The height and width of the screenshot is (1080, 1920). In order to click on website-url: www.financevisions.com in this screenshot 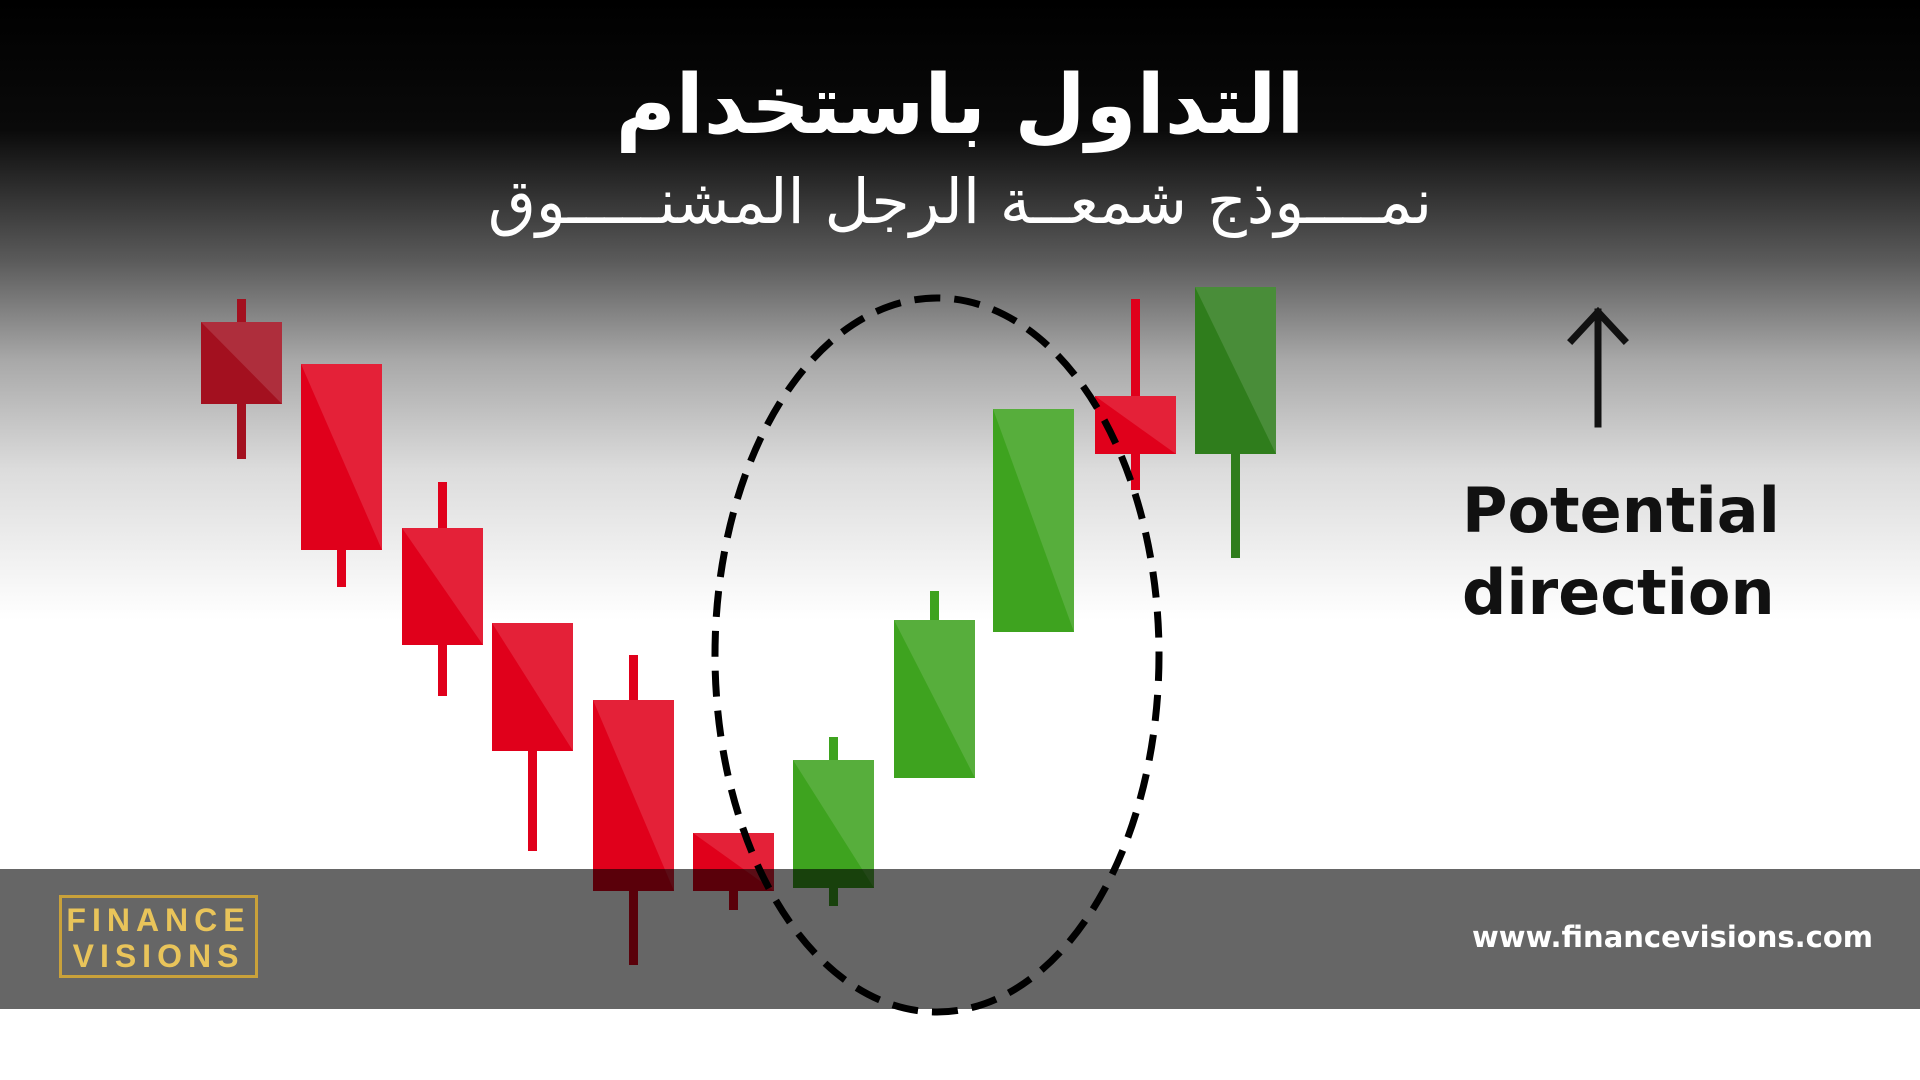, I will do `click(1672, 937)`.